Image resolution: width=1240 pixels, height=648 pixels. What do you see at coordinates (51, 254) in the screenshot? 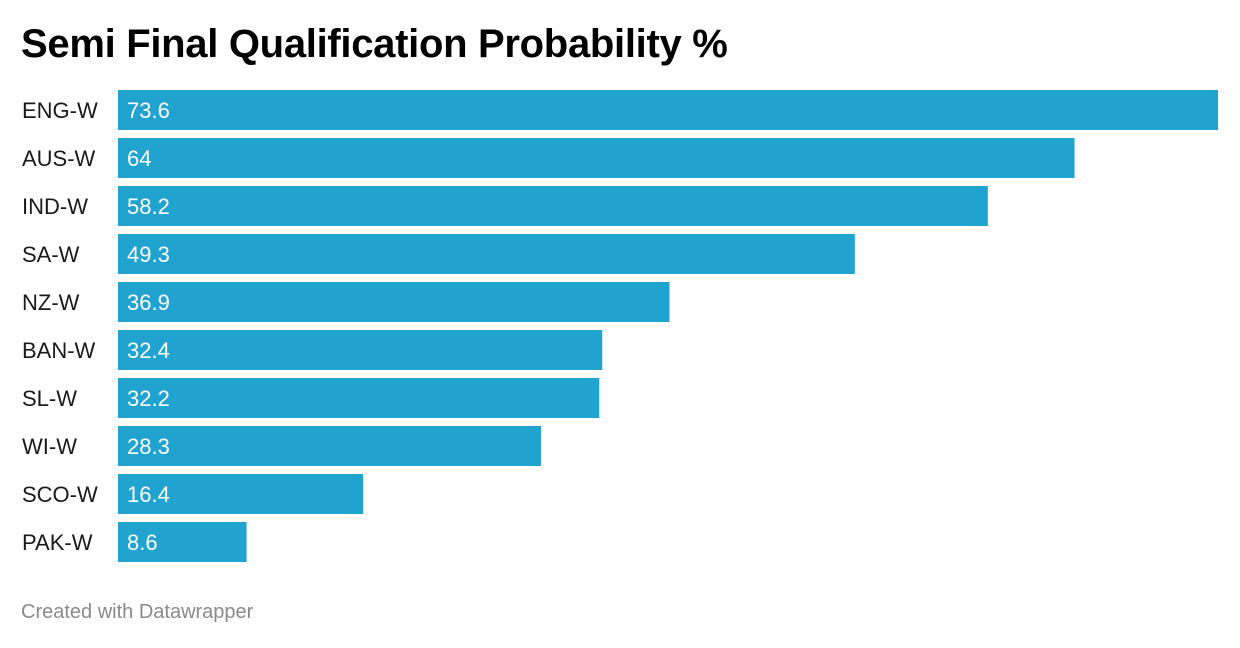
I see `category-label: SA-W` at bounding box center [51, 254].